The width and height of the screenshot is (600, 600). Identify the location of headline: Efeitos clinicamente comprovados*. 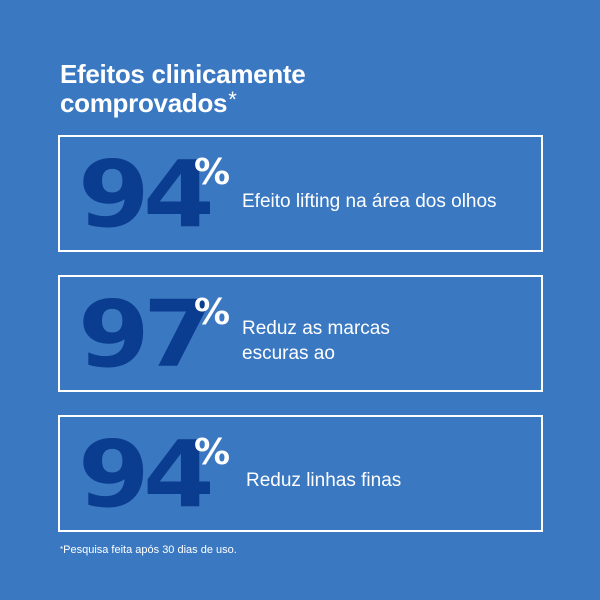
(260, 89).